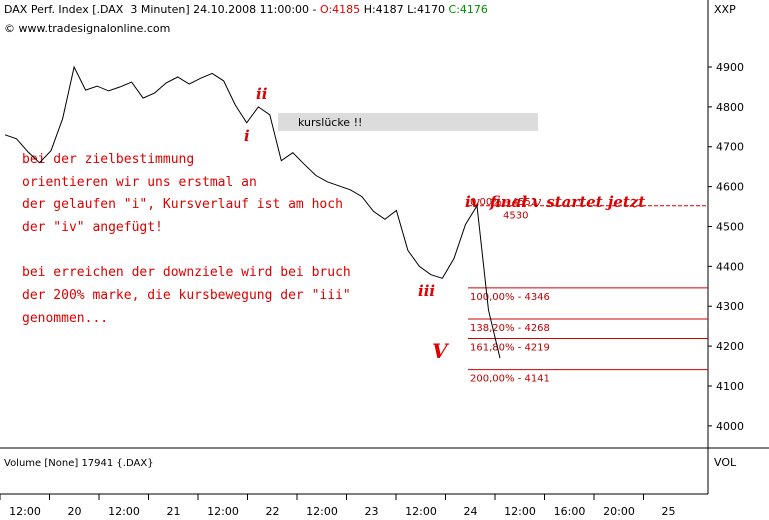 The width and height of the screenshot is (769, 520). What do you see at coordinates (471, 511) in the screenshot?
I see `x-tick-label: 24` at bounding box center [471, 511].